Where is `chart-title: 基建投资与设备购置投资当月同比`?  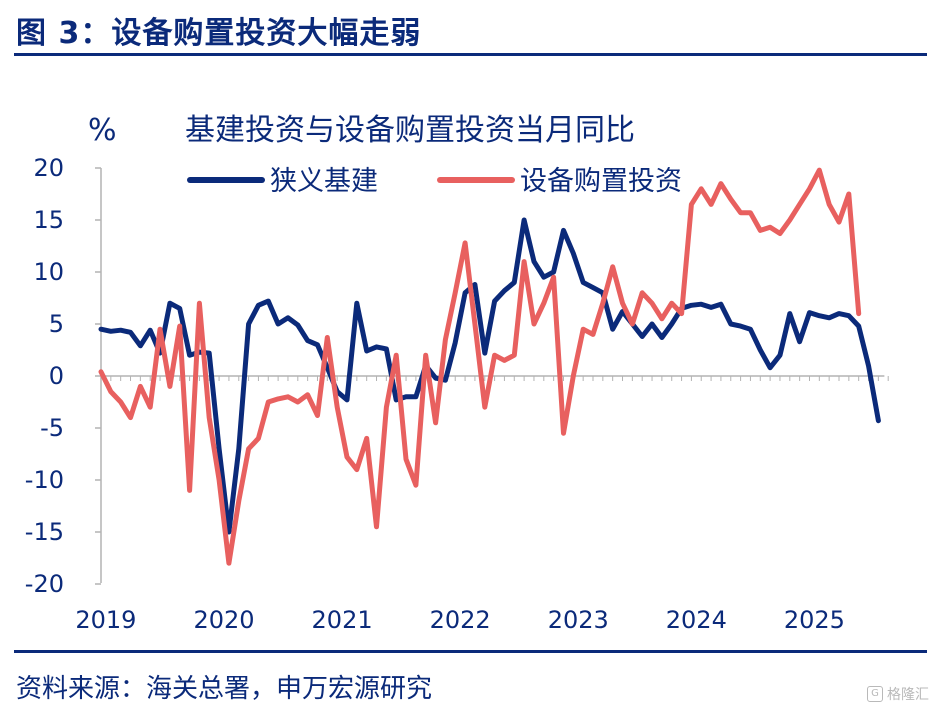
chart-title: 基建投资与设备购置投资当月同比 is located at coordinates (410, 130).